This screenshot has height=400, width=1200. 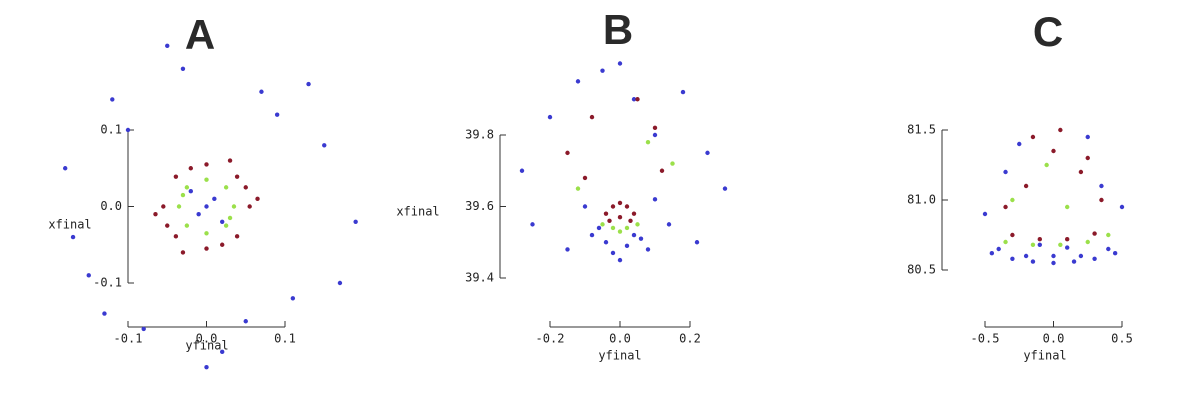 I want to click on y-tick-label: 0.1, so click(x=111, y=130).